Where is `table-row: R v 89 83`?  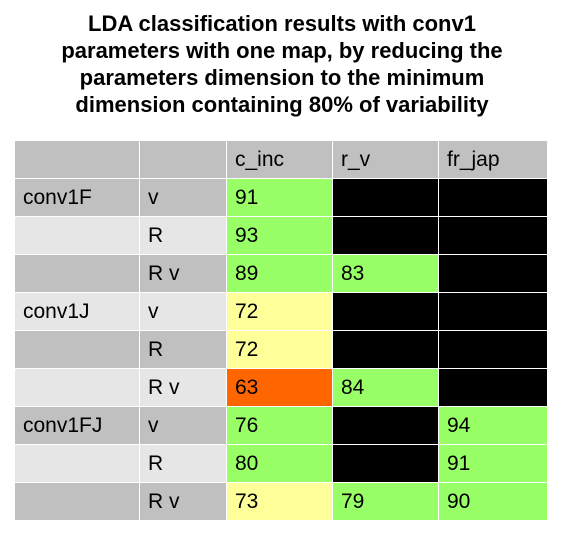
table-row: R v 89 83 is located at coordinates (281, 273).